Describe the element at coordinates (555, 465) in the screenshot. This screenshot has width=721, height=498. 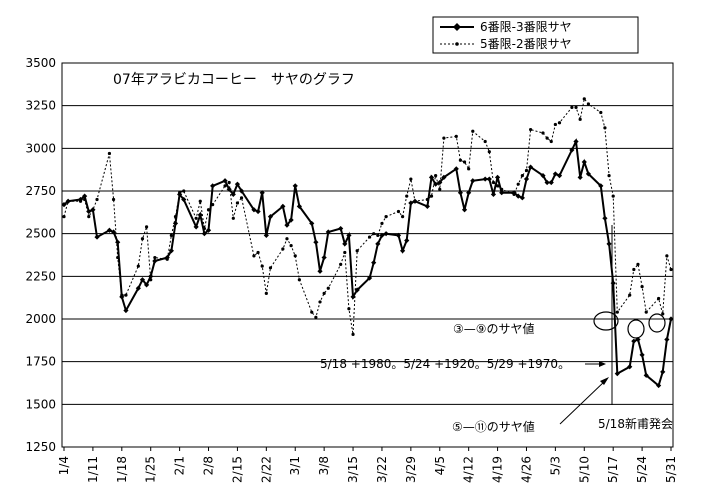
I see `x-tick-label: 5/3` at that location.